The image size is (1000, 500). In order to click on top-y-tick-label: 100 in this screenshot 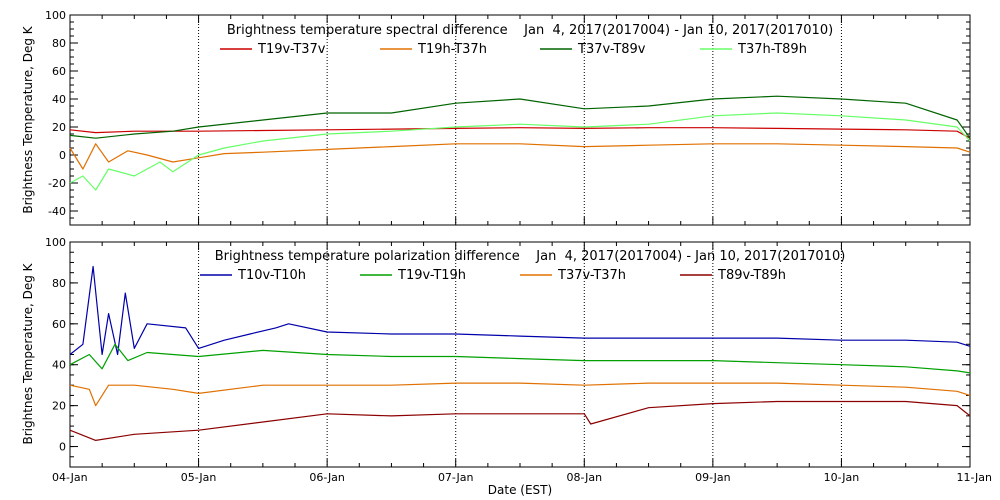, I will do `click(55, 15)`.